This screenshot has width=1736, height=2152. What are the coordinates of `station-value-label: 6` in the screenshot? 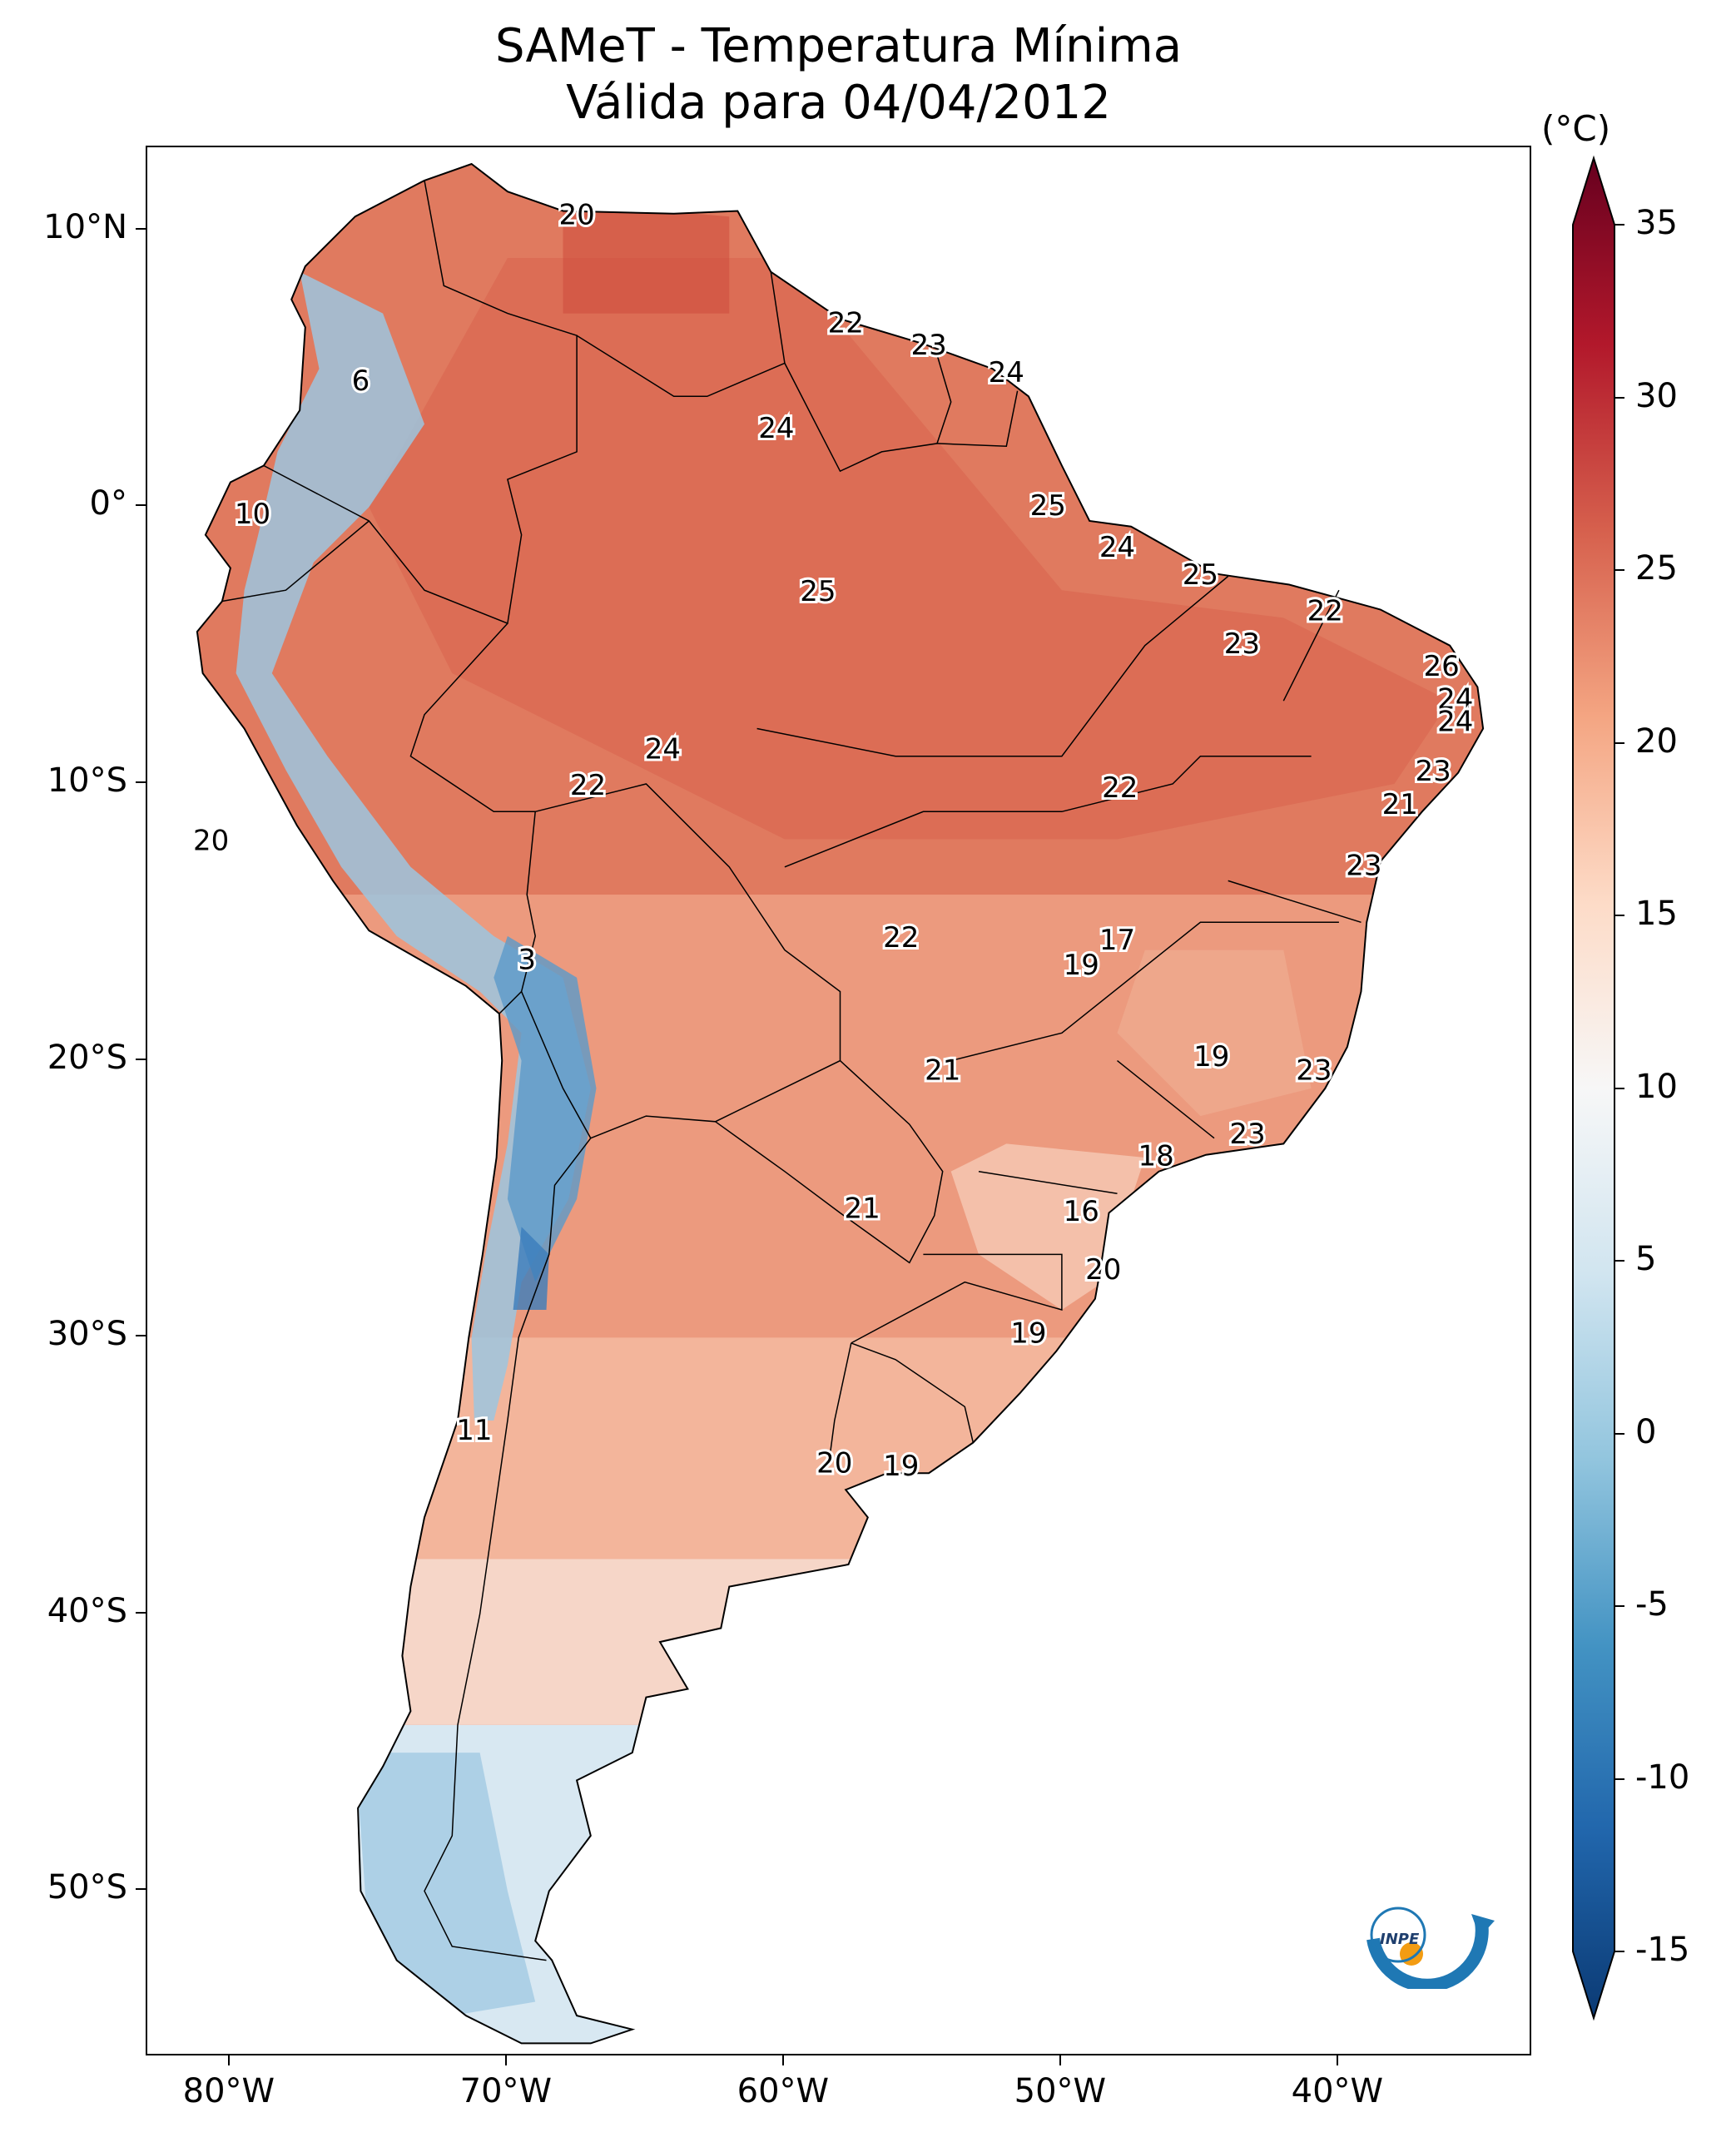 It's located at (361, 381).